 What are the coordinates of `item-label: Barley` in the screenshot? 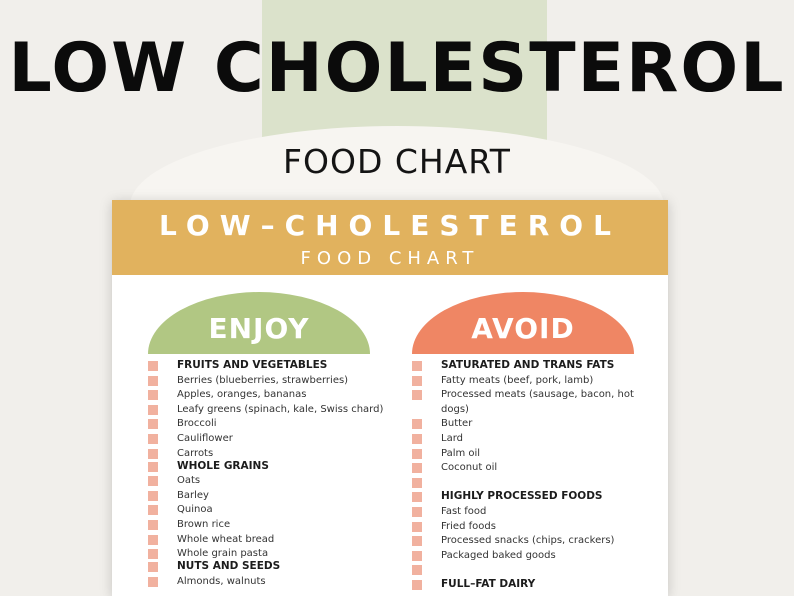 It's located at (193, 495).